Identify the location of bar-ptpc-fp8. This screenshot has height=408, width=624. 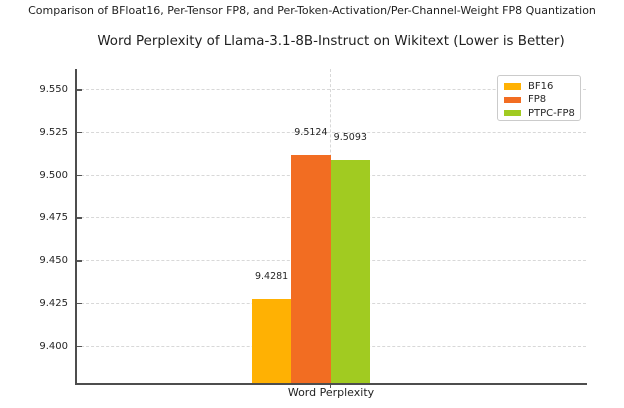
(350, 271).